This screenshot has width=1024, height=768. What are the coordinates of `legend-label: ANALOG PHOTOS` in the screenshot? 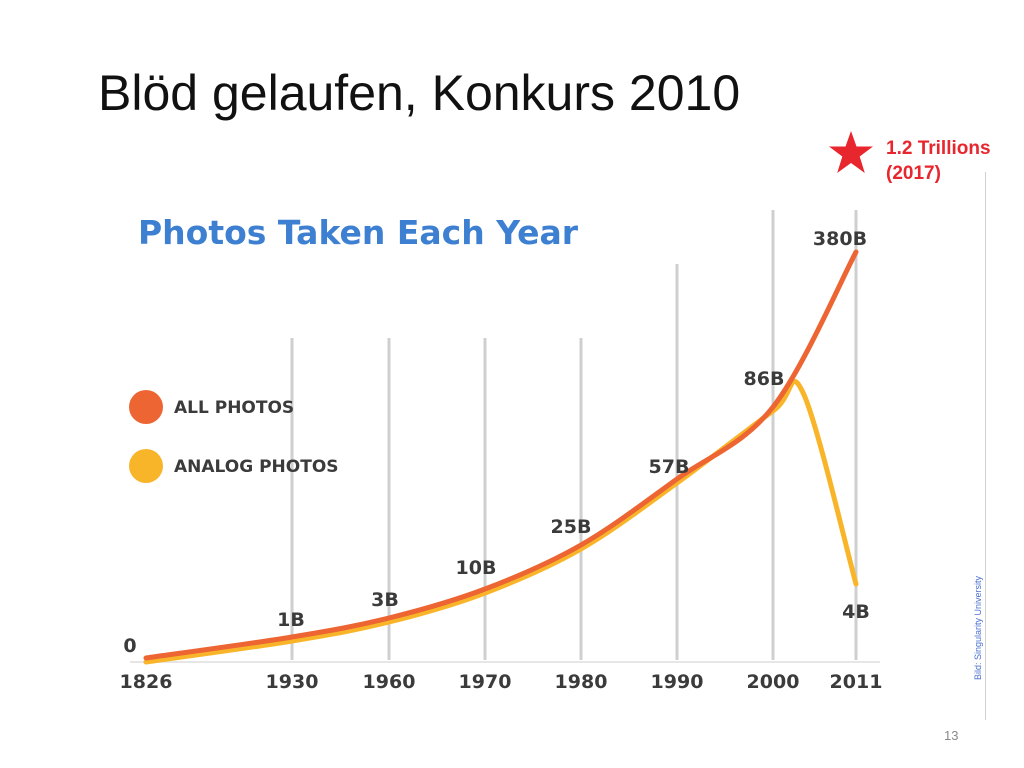 It's located at (256, 467).